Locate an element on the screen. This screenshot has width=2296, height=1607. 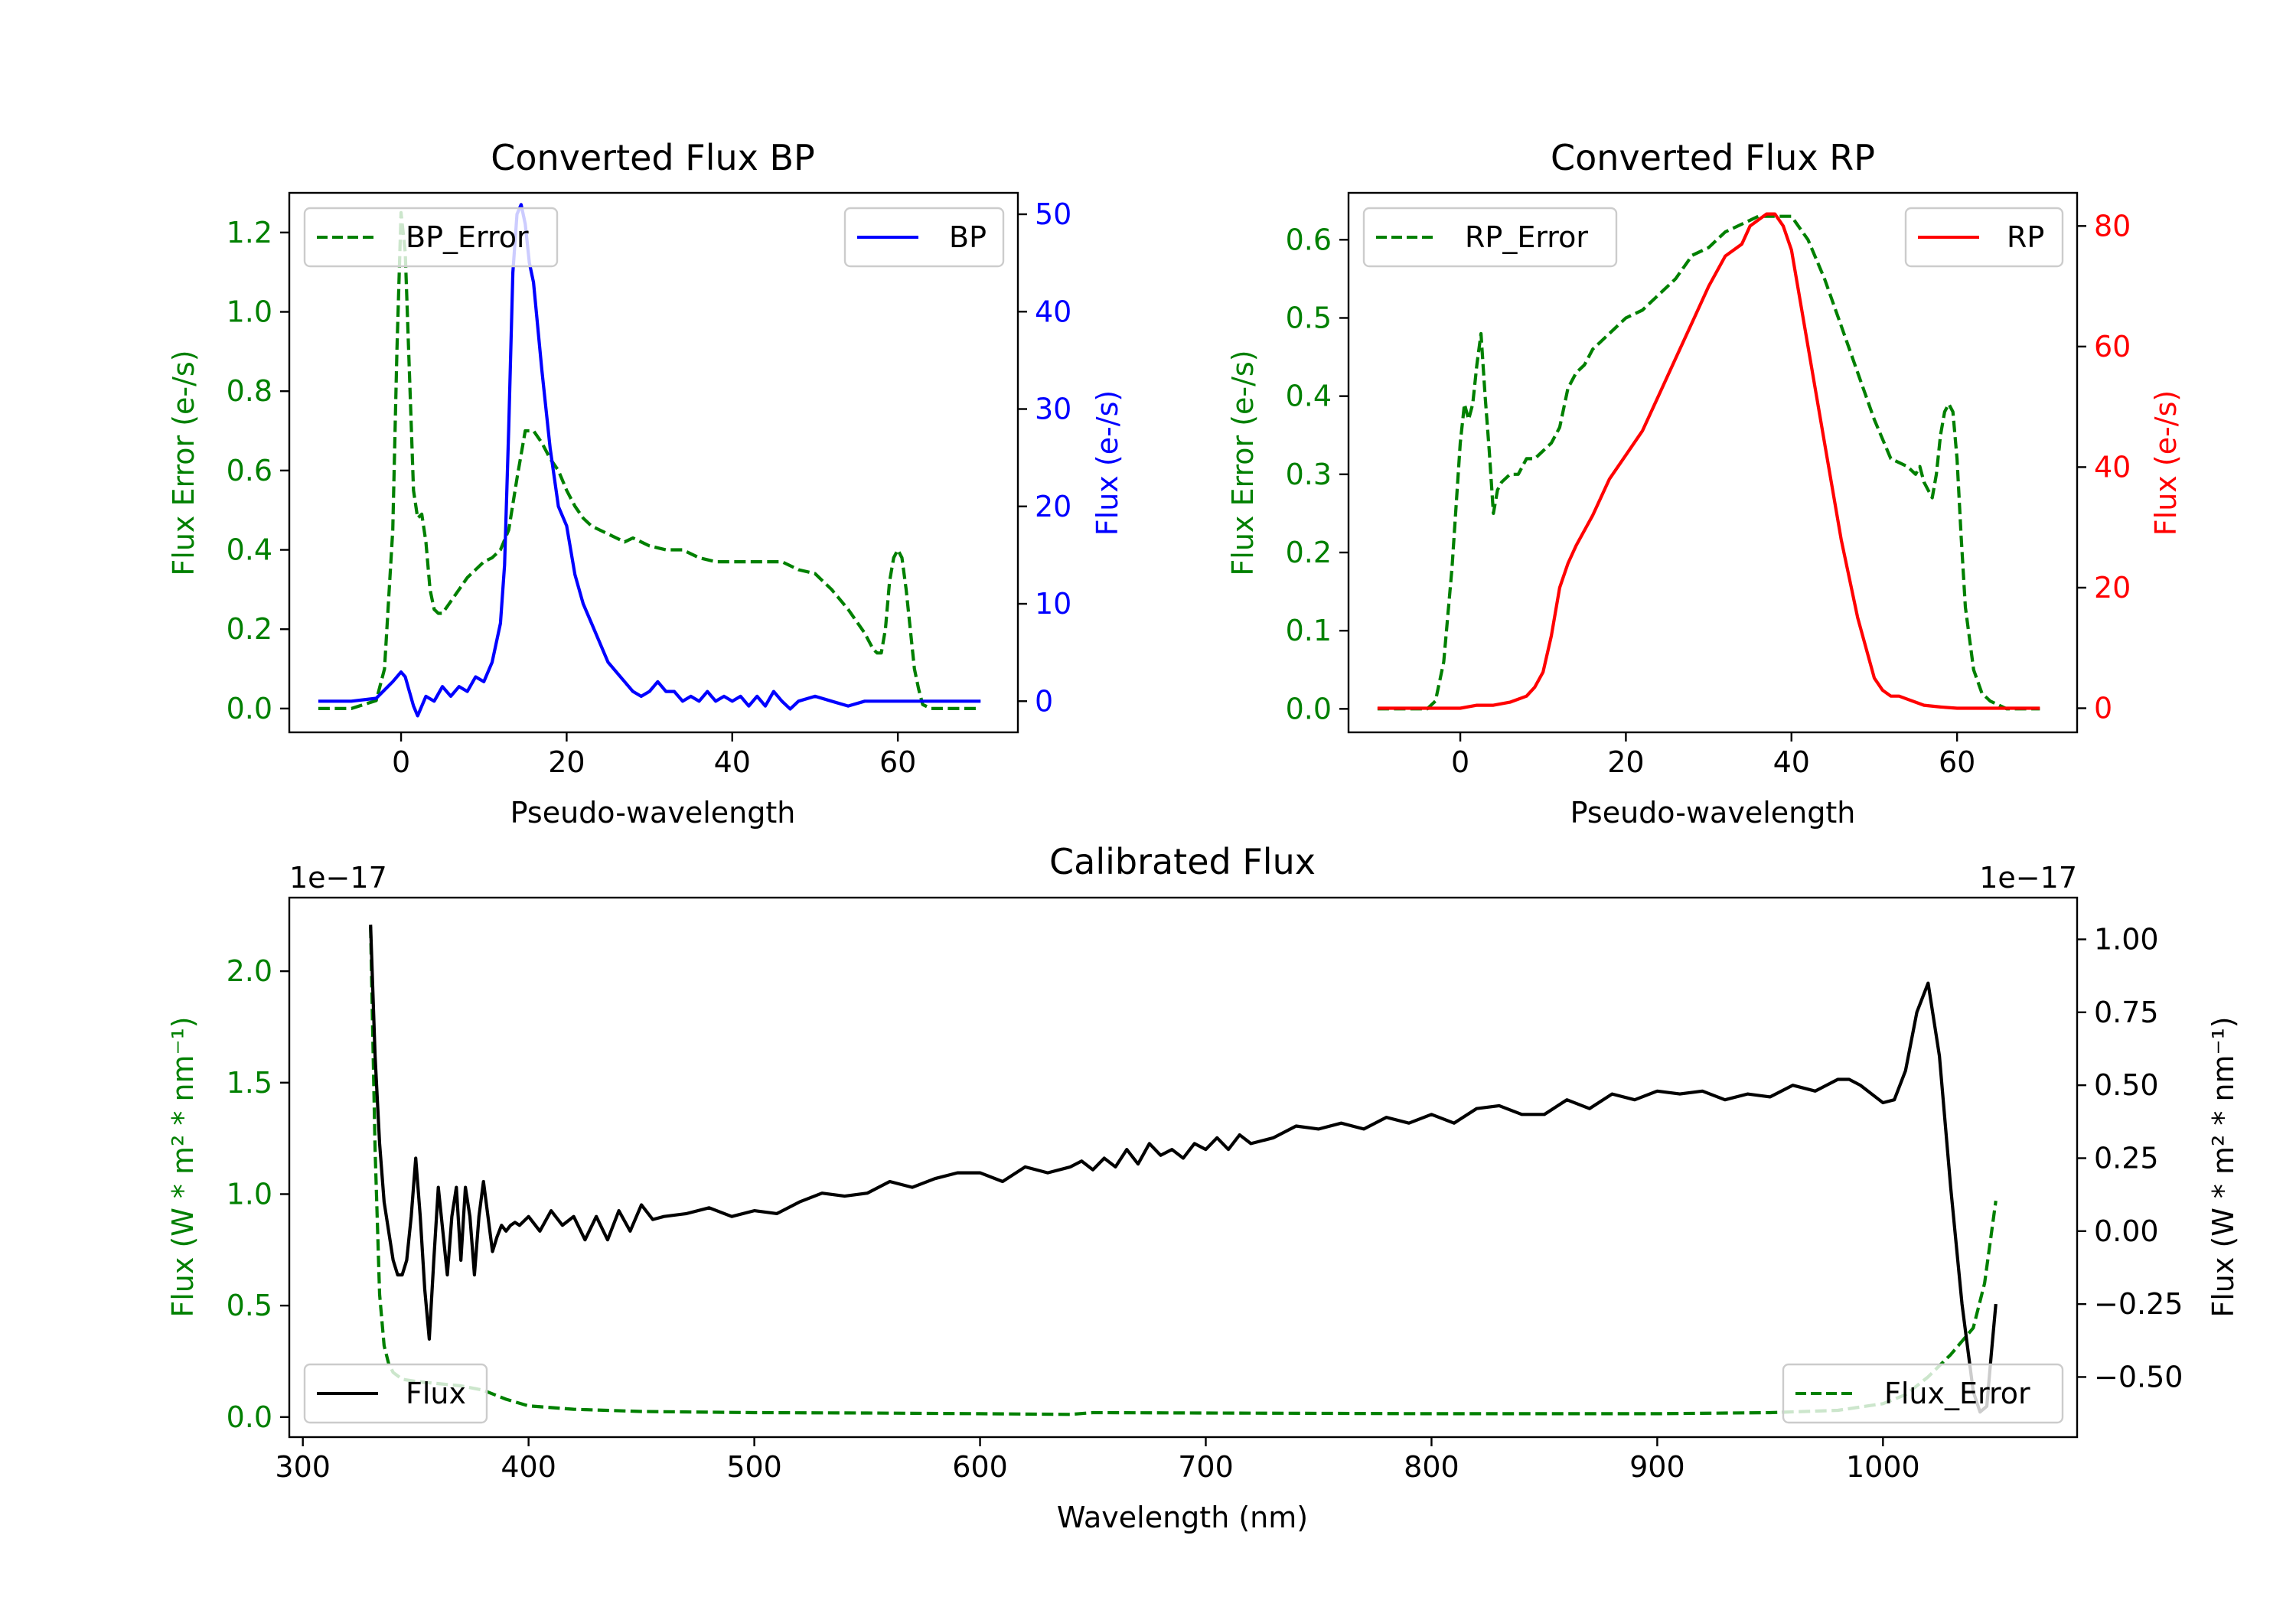
bp-xlabel: Pseudo-wavelength is located at coordinates (653, 813).